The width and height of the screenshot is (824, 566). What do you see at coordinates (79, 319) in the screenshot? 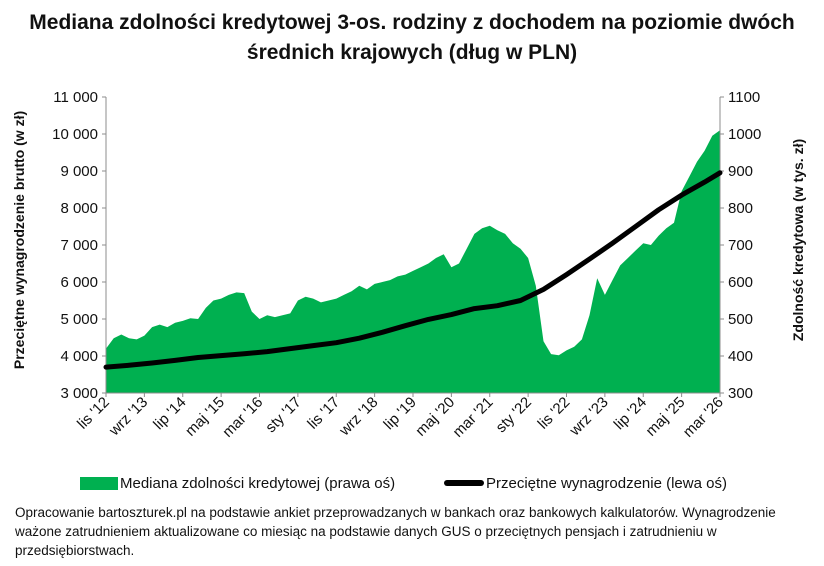
I see `left-tick-label: 5 000` at bounding box center [79, 319].